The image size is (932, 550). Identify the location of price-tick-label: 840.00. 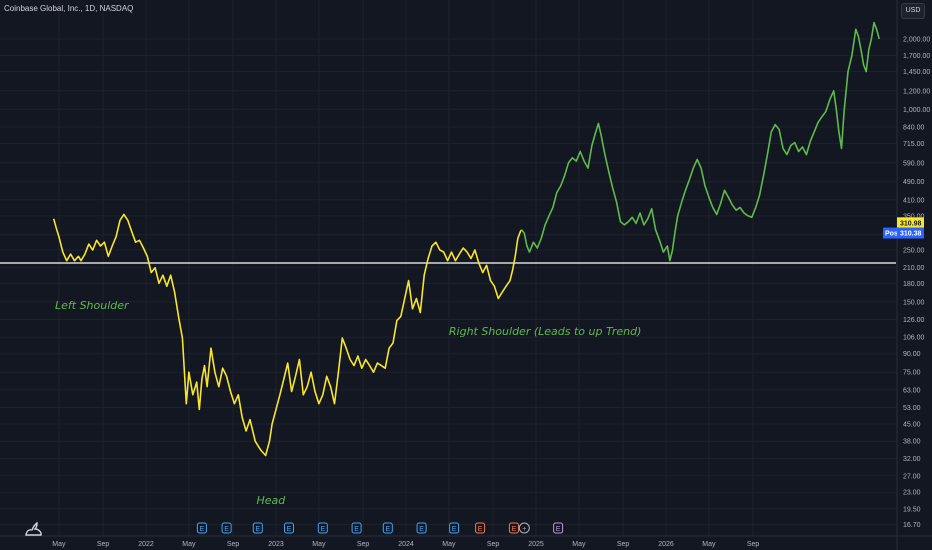
(914, 127).